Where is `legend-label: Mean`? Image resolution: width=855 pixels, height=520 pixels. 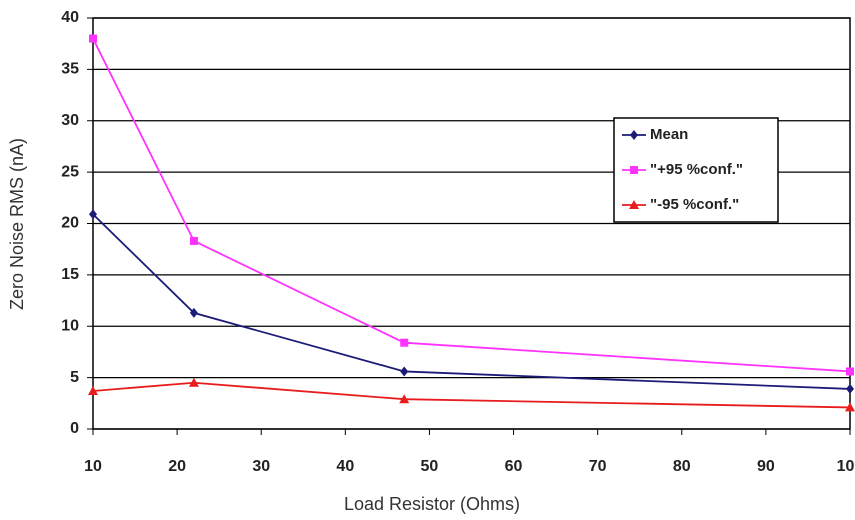 legend-label: Mean is located at coordinates (669, 134).